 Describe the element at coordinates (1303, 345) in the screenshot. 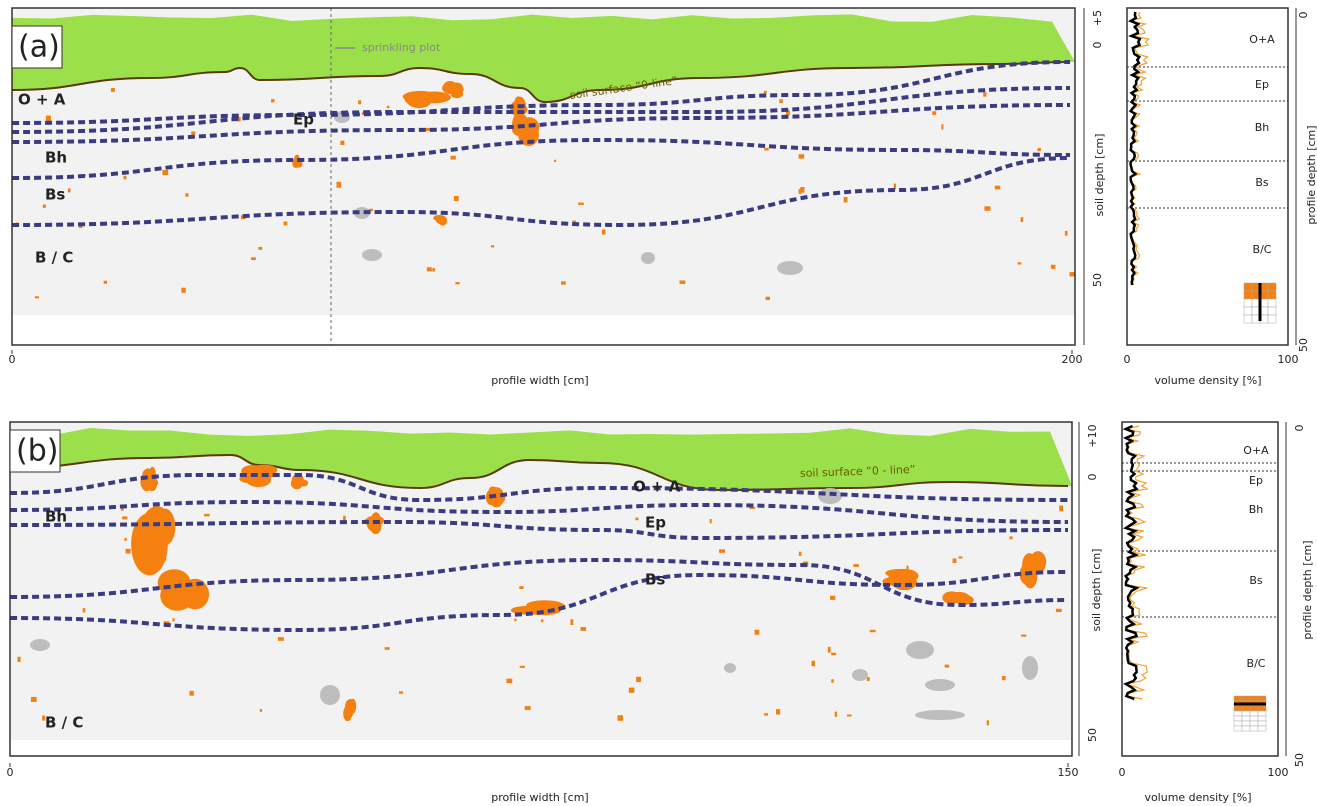

I see `density-y-tick: 50` at that location.